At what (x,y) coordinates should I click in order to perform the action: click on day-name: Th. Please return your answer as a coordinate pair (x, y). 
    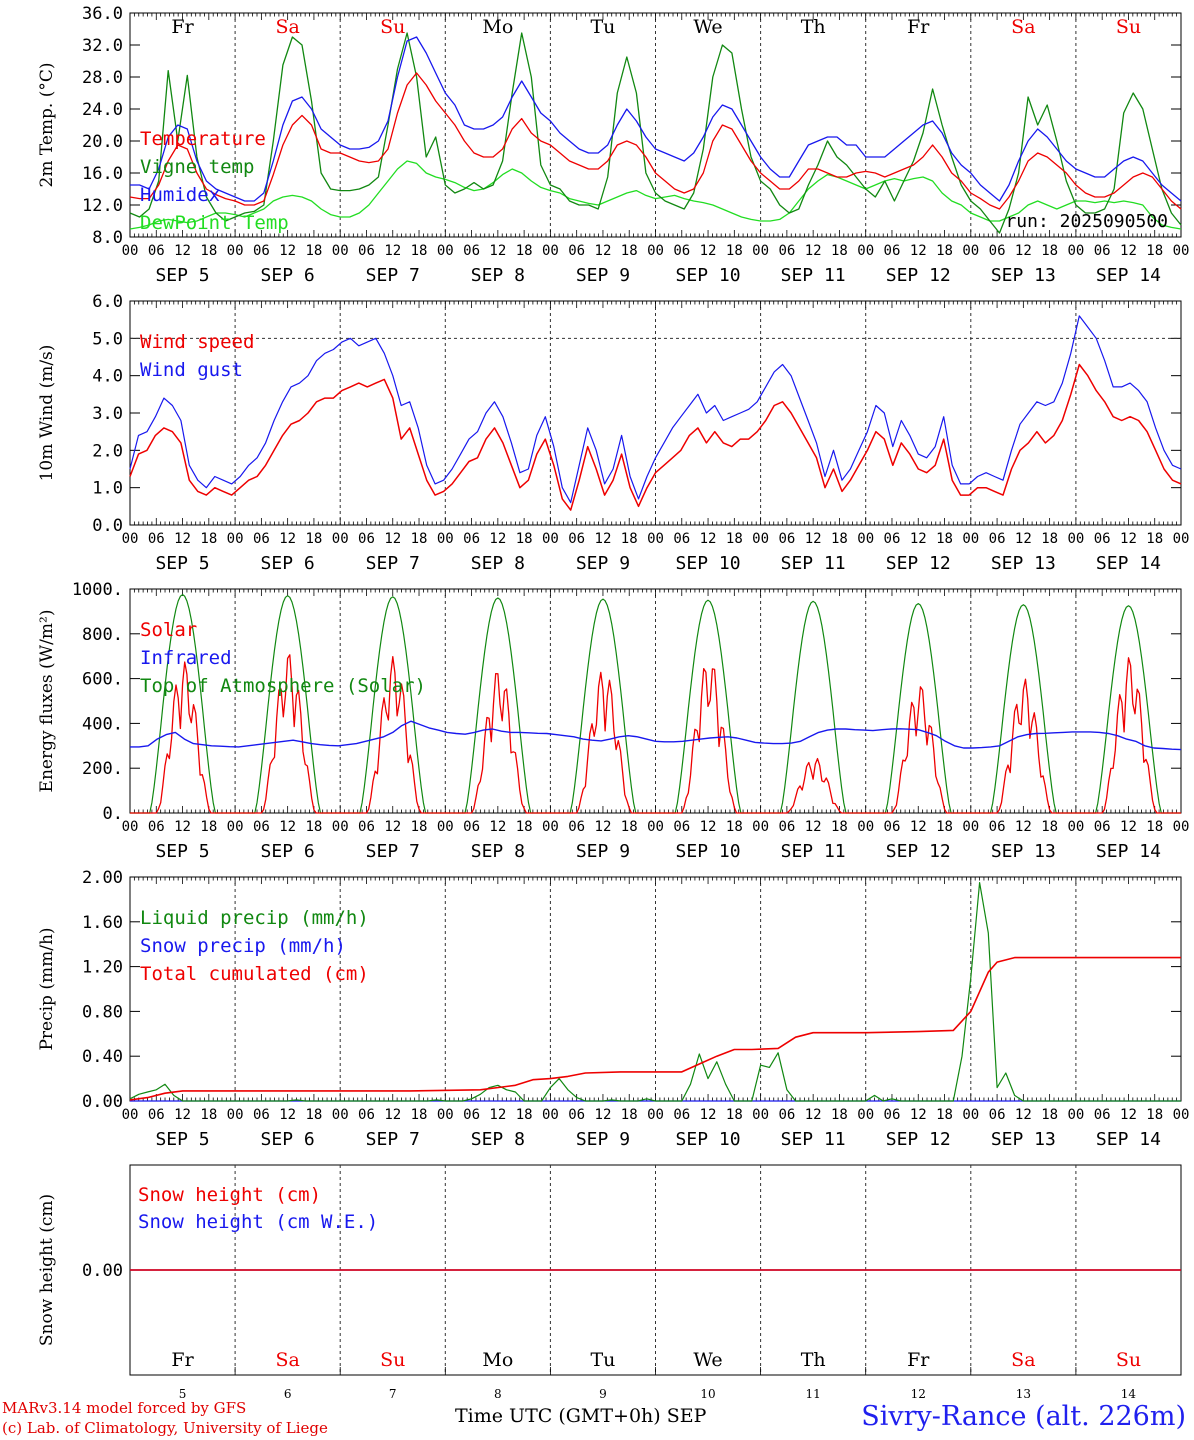
    Looking at the image, I should click on (813, 1360).